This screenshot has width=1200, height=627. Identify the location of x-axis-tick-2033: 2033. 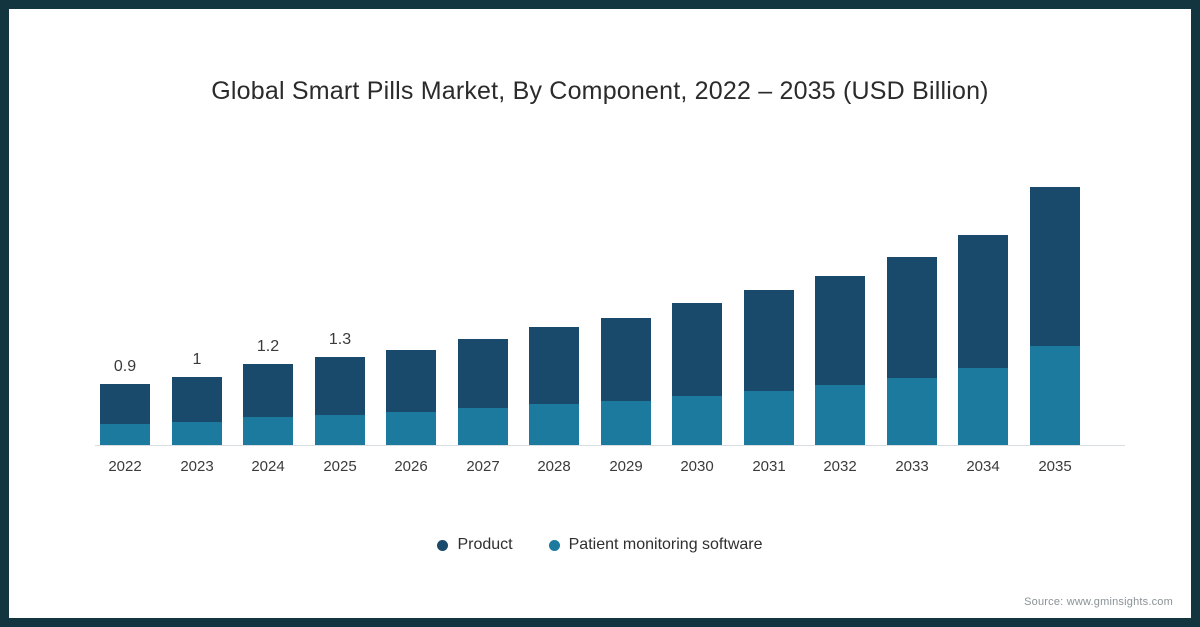
(912, 466).